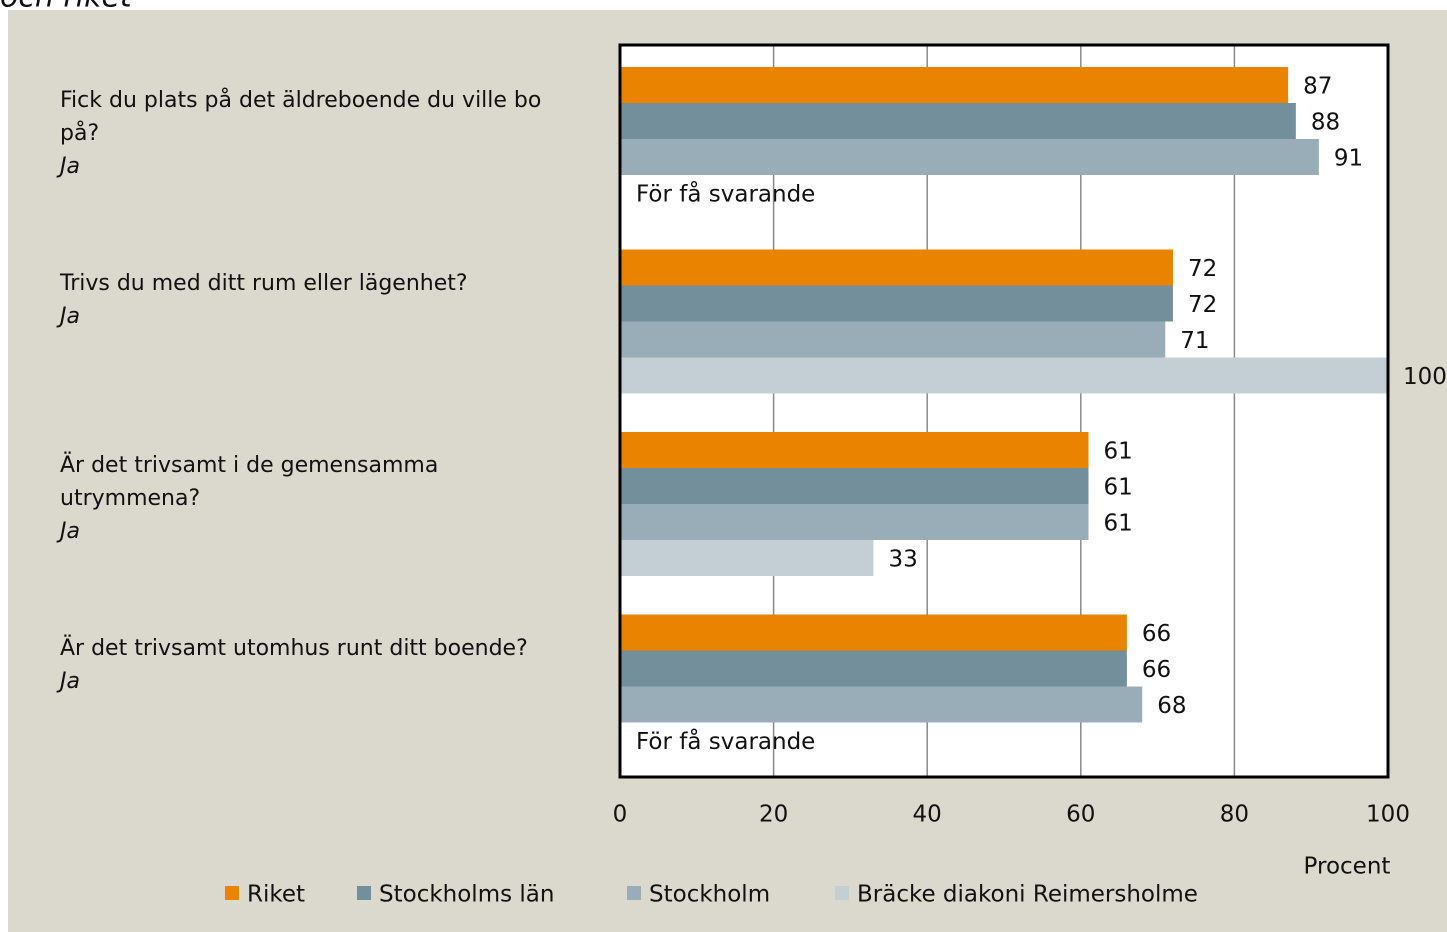 The width and height of the screenshot is (1447, 932). I want to click on category-label: Trivs du med ditt rum eller lägenhet? Ja, so click(315, 300).